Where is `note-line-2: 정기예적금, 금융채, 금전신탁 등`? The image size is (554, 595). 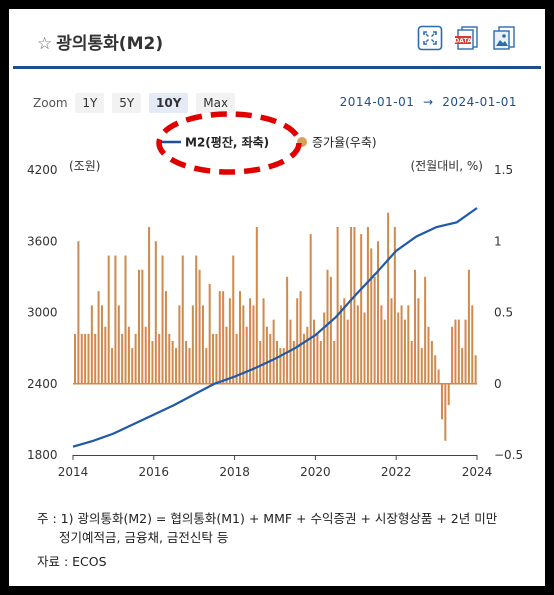
note-line-2: 정기예적금, 금융채, 금전신탁 등 is located at coordinates (144, 537).